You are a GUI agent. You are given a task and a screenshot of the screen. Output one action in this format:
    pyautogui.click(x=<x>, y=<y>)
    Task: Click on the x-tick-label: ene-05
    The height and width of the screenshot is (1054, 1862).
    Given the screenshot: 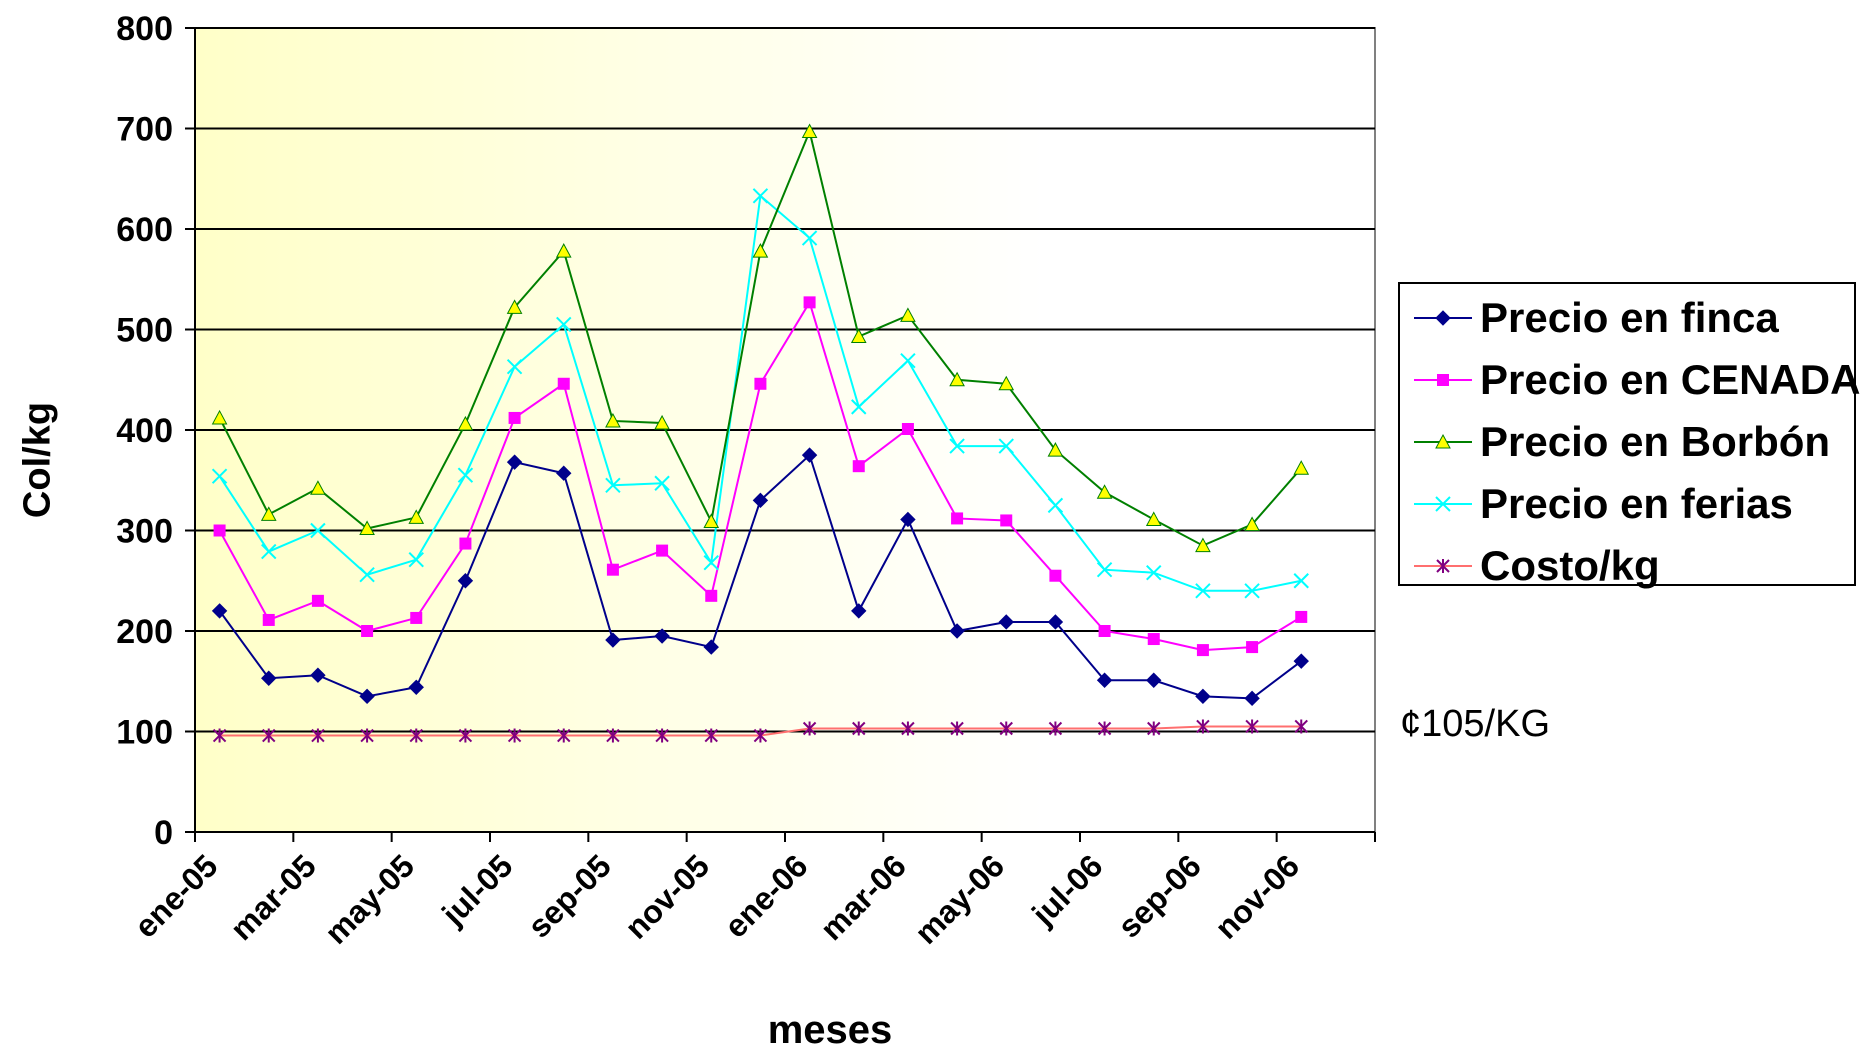 What is the action you would take?
    pyautogui.click(x=175, y=895)
    